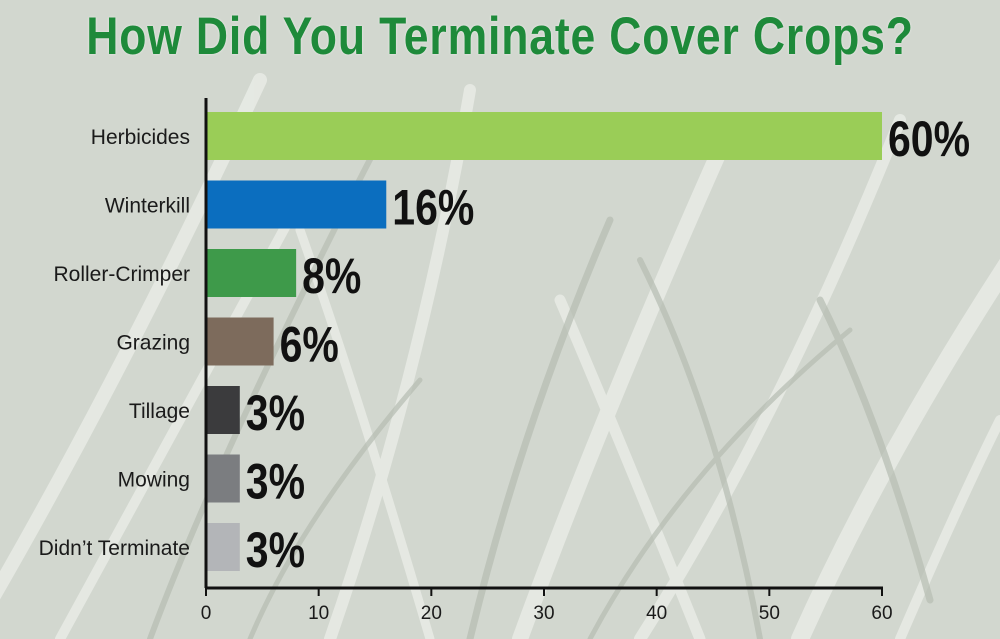  I want to click on x-tick-label: 50, so click(769, 613).